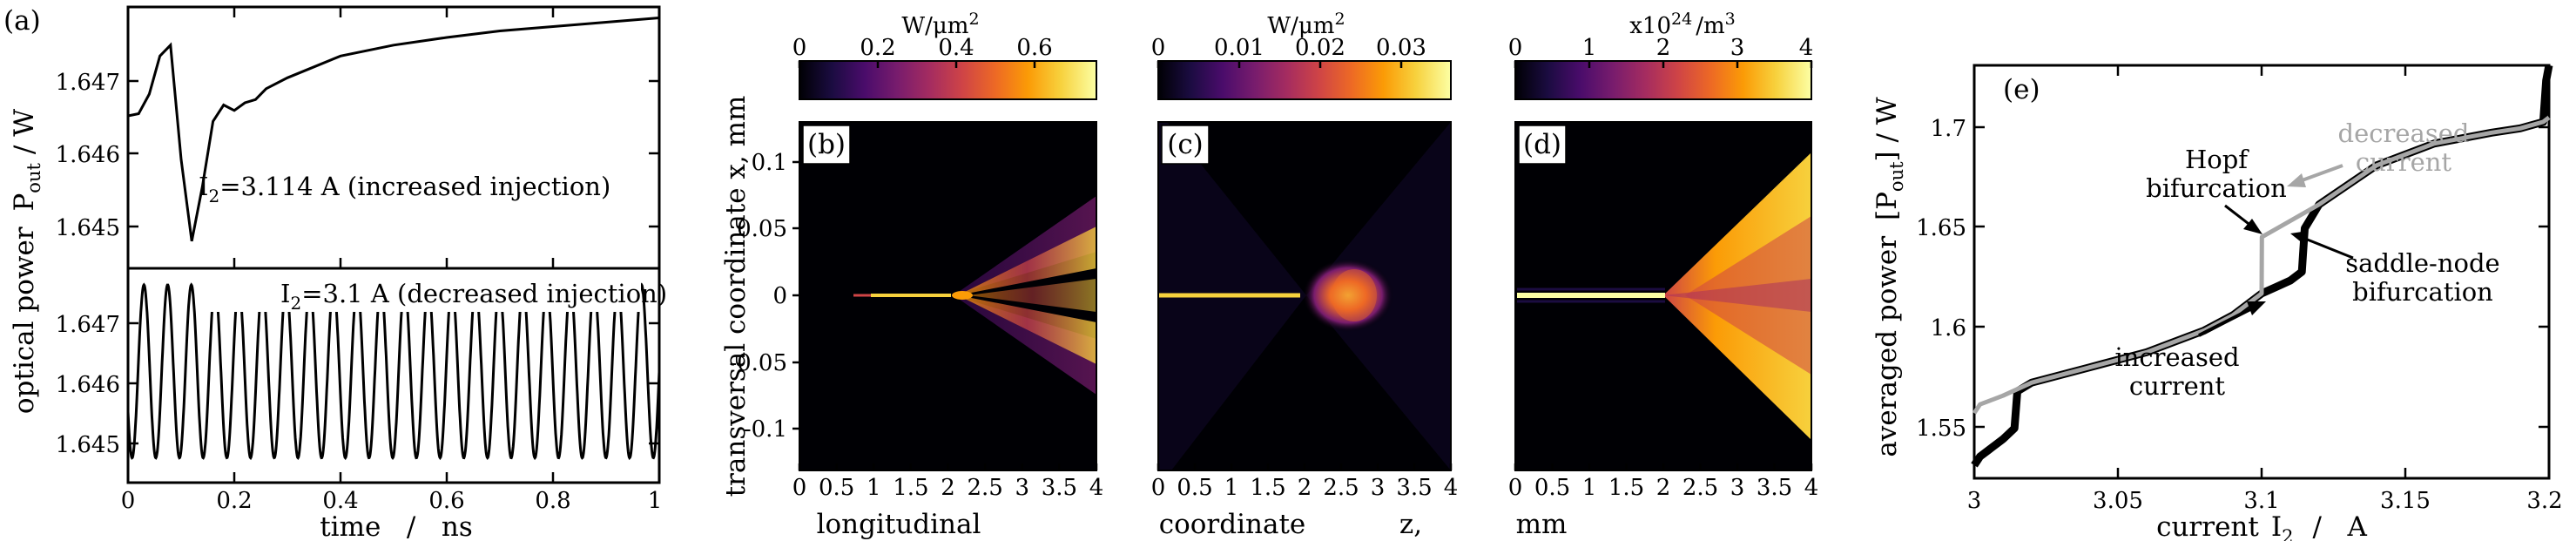  Describe the element at coordinates (1682, 24) in the screenshot. I see `cb-d-title: x1024/m3` at that location.